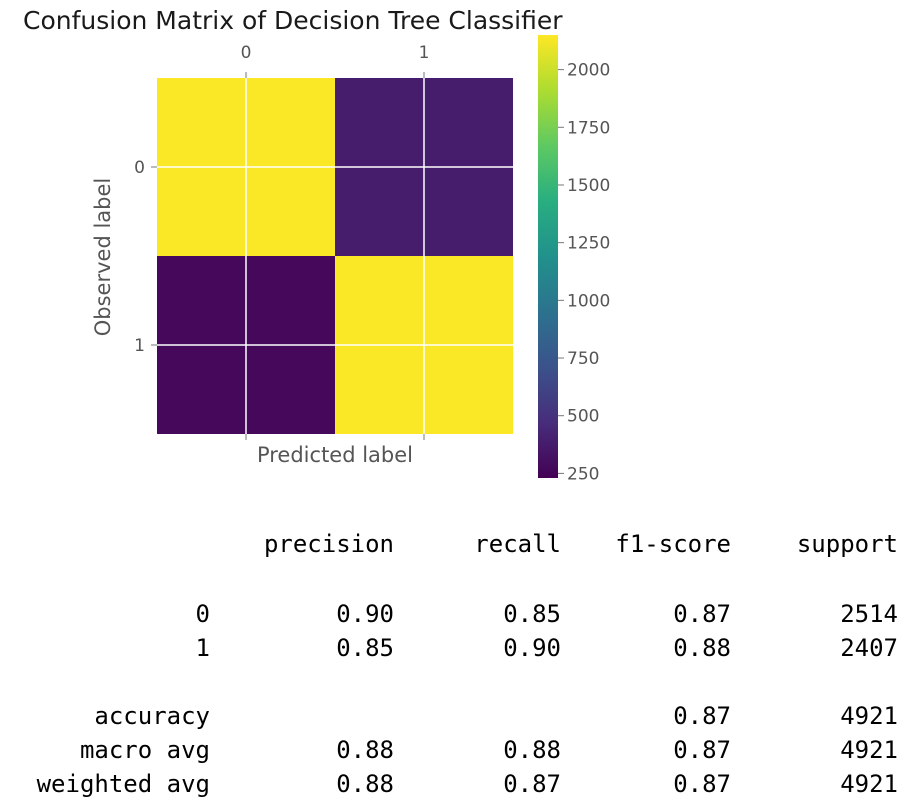  Describe the element at coordinates (673, 544) in the screenshot. I see `report-cell: f1-score` at that location.